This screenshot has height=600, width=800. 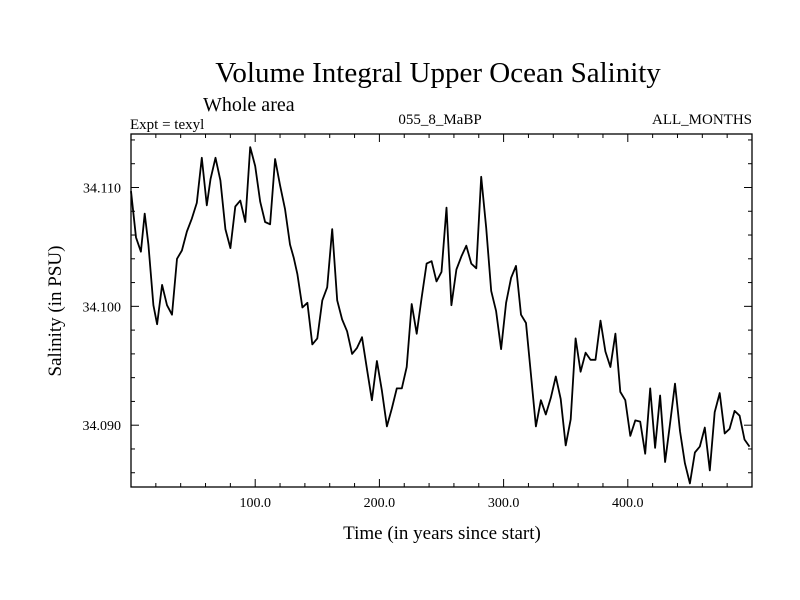 What do you see at coordinates (255, 503) in the screenshot?
I see `x-tick-label: 100.0` at bounding box center [255, 503].